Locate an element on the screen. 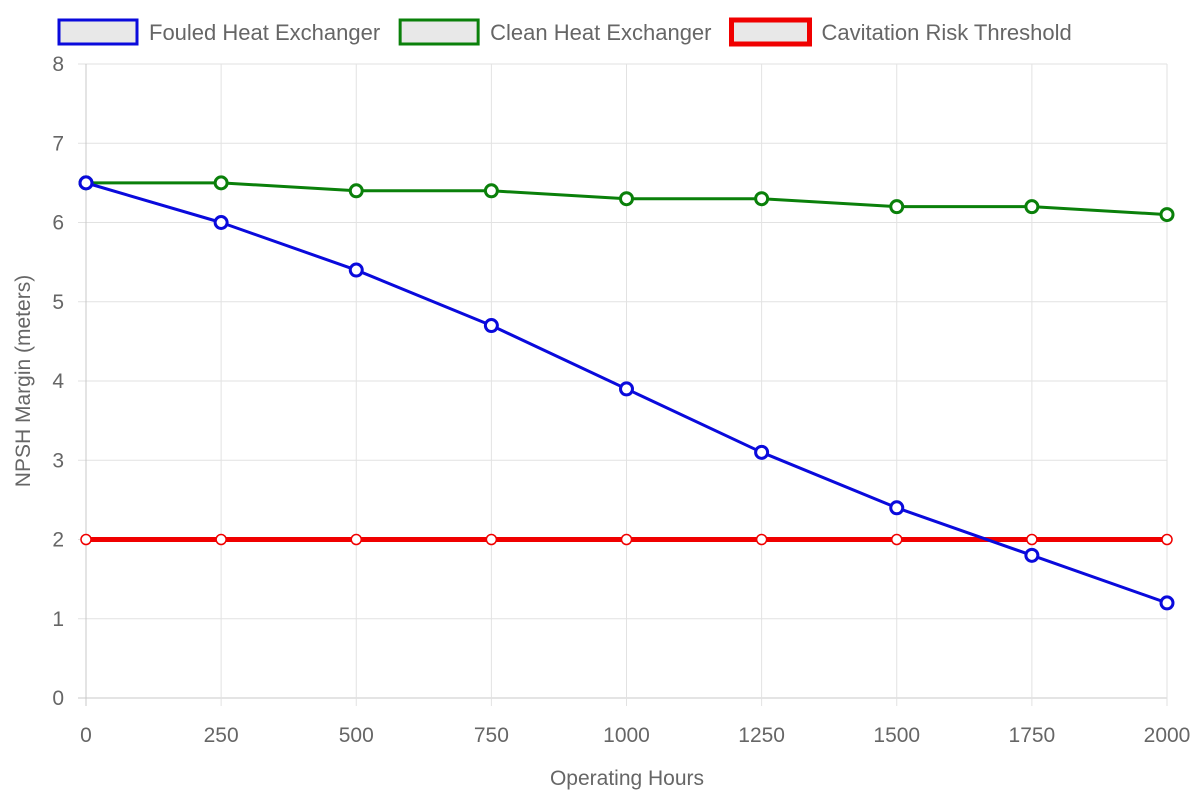 This screenshot has height=800, width=1200. legend-item: Cavitation Risk Threshold is located at coordinates (900, 32).